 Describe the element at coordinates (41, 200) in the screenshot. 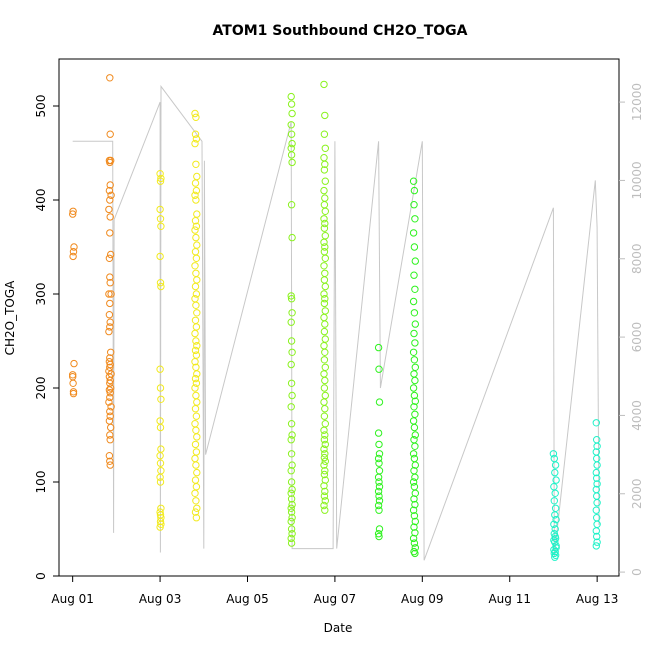

I see `y-tick-label: 400` at that location.